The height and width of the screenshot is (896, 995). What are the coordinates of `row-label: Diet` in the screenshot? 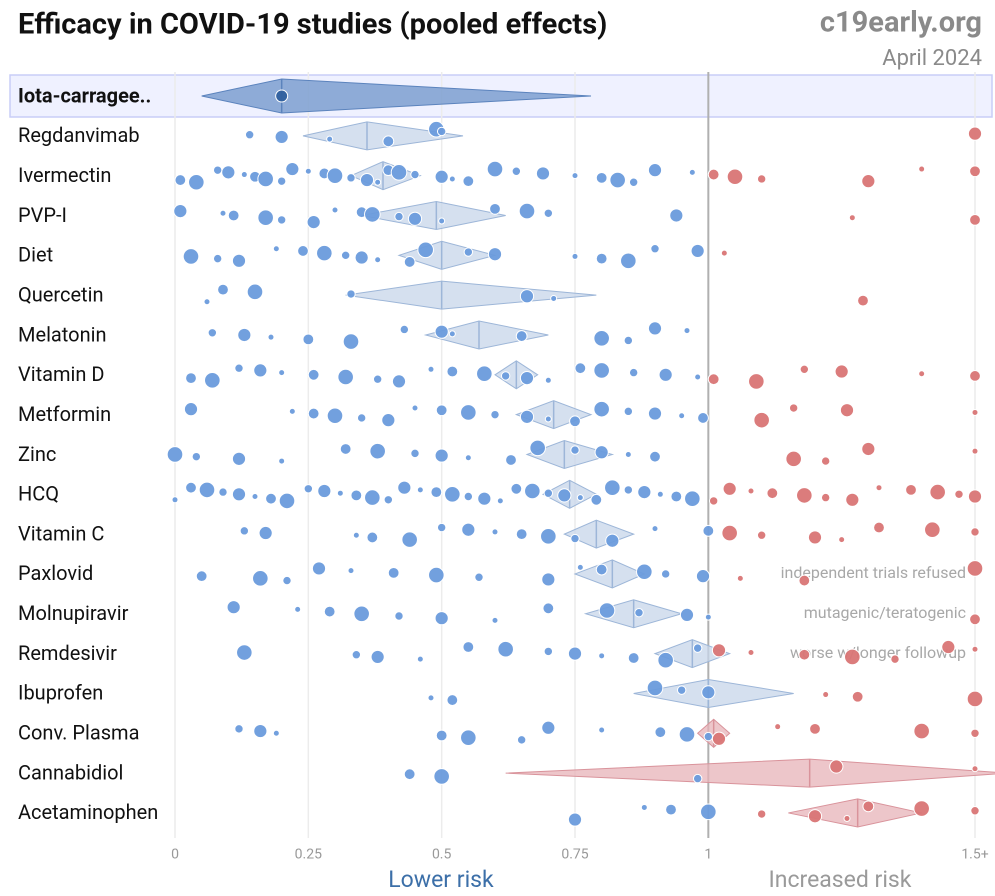 It's located at (35, 255).